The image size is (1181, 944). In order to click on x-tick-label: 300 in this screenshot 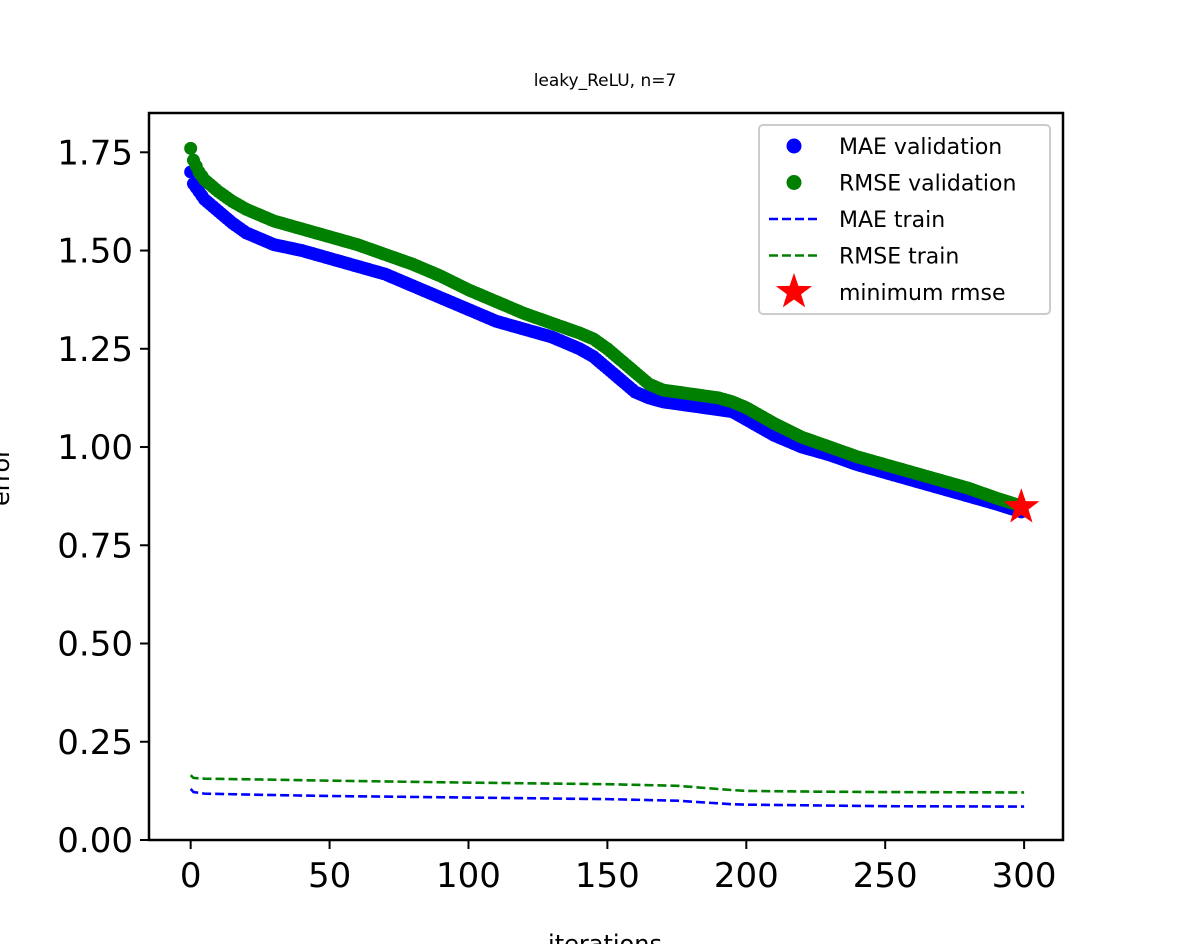, I will do `click(1024, 876)`.